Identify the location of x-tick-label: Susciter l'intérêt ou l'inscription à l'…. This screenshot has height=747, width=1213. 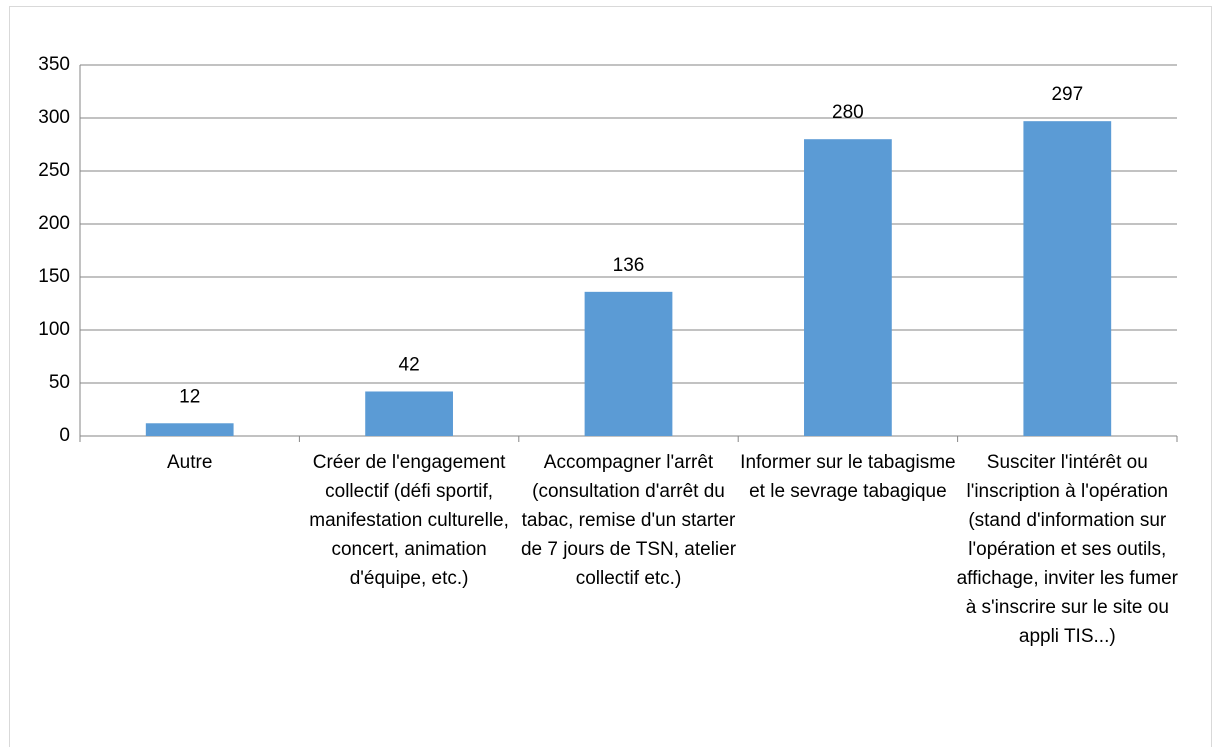
(1067, 549).